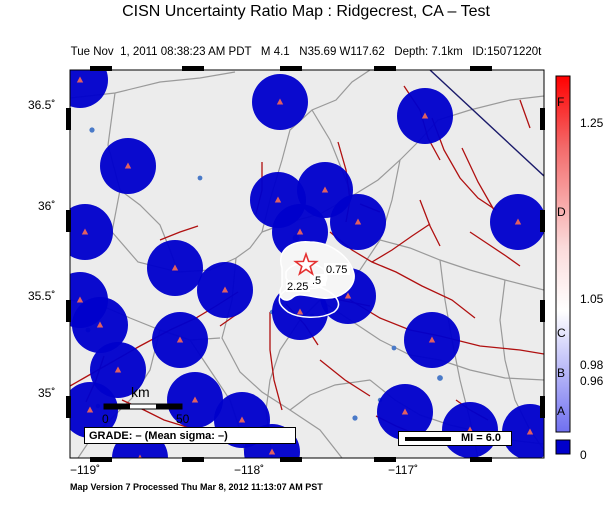  I want to click on grade-legend-box: GRADE: – (Mean sigma: –), so click(190, 435).